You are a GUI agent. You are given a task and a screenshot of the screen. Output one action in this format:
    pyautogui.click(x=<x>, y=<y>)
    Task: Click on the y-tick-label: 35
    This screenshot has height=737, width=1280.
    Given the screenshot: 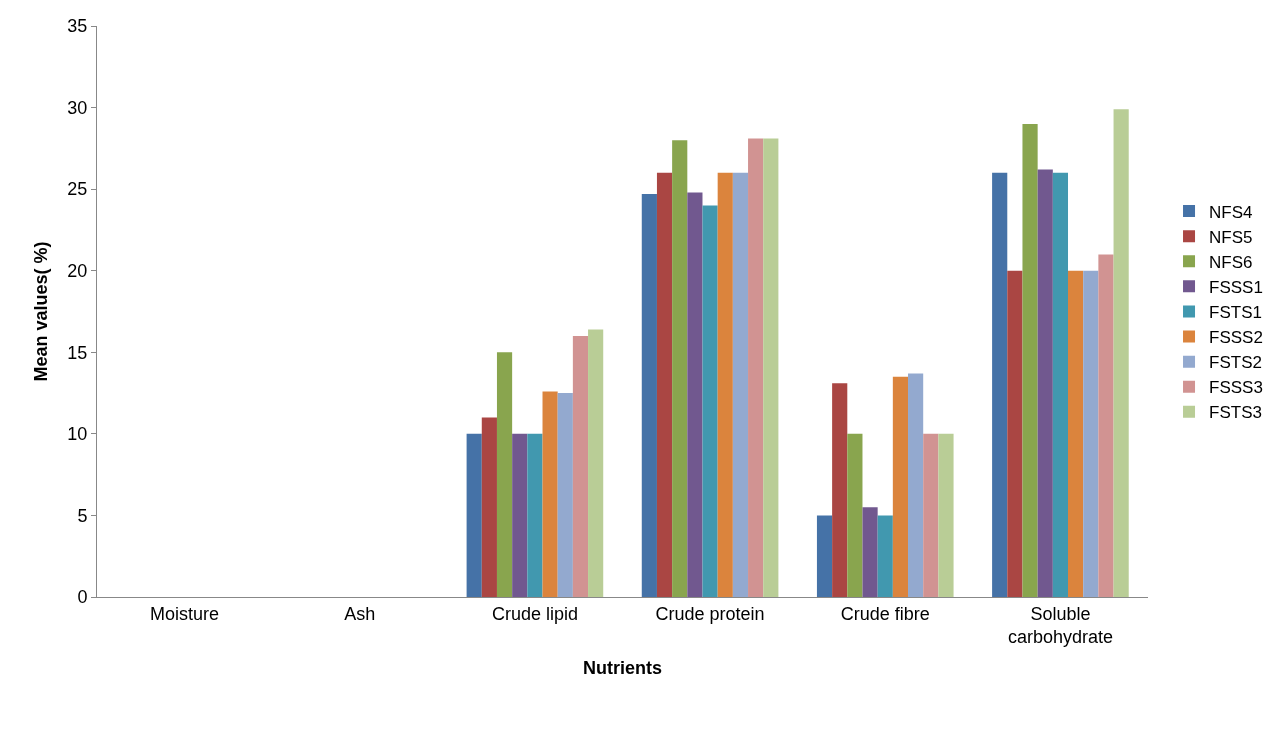 What is the action you would take?
    pyautogui.click(x=77, y=26)
    